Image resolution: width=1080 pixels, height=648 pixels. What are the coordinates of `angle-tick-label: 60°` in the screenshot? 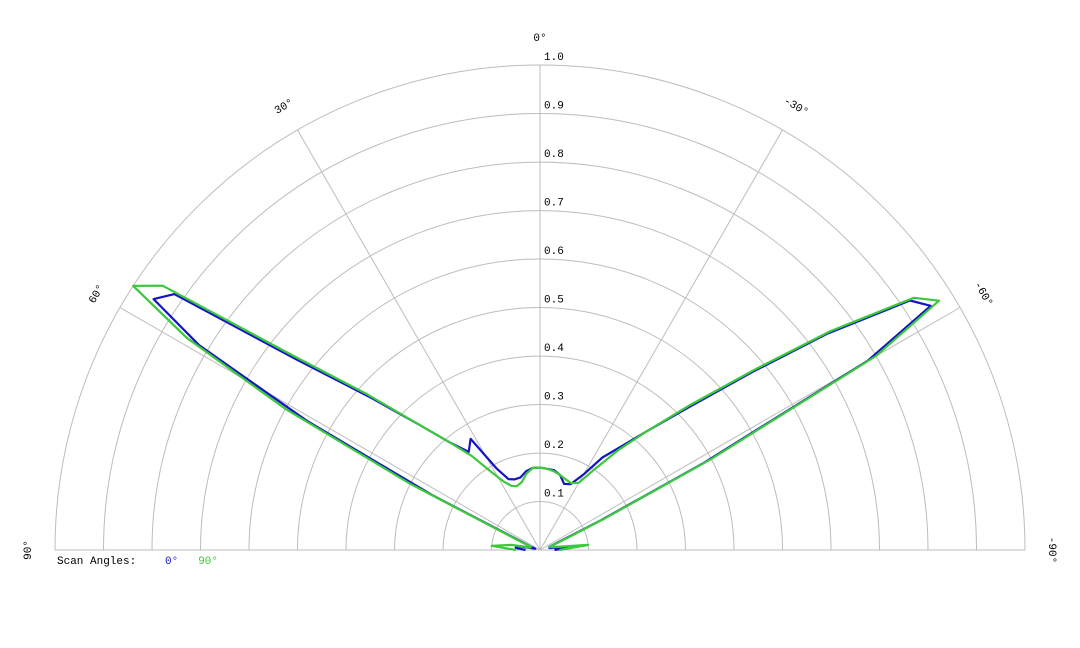 It's located at (97, 294).